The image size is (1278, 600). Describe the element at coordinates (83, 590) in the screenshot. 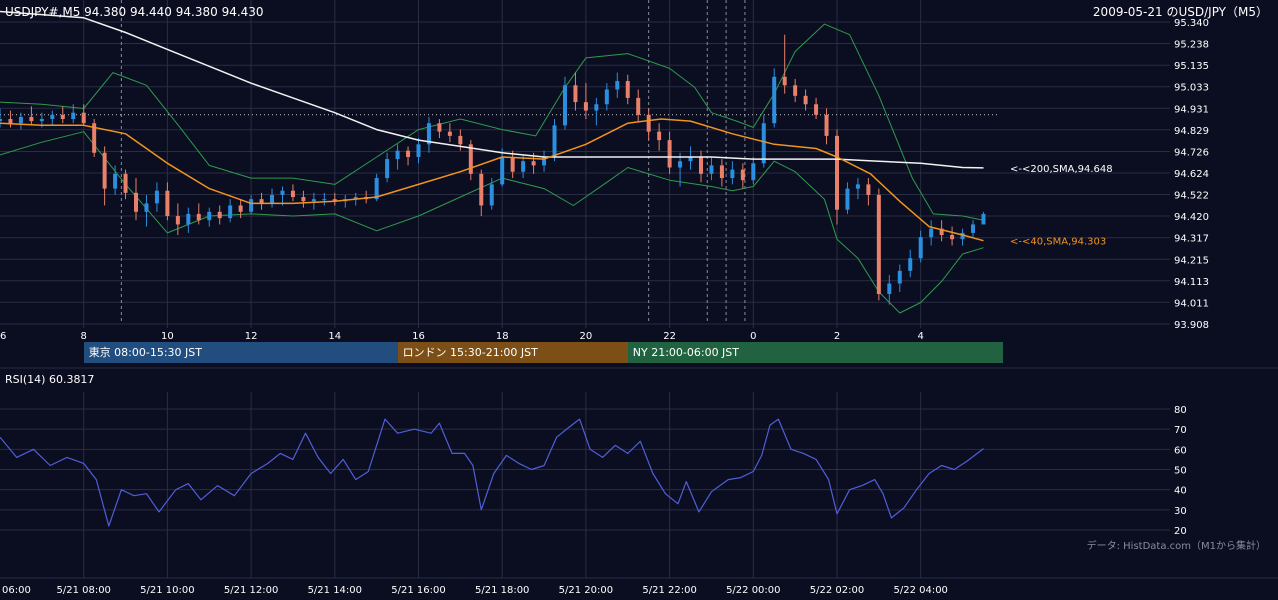

I see `time-axis-label: 5/21 08:00` at that location.